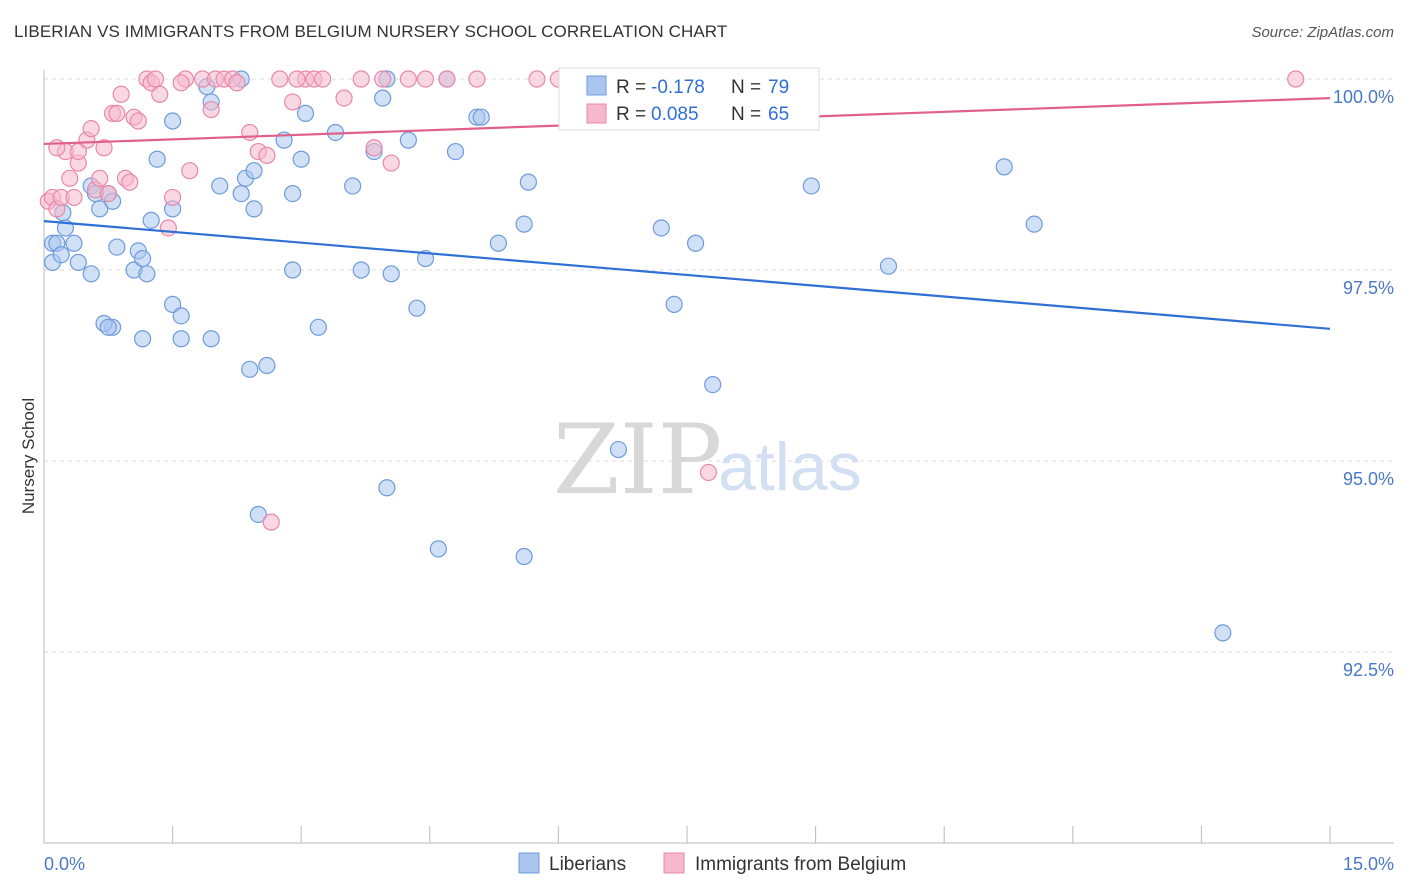  Describe the element at coordinates (778, 87) in the screenshot. I see `legend-n-value-1: 79` at that location.